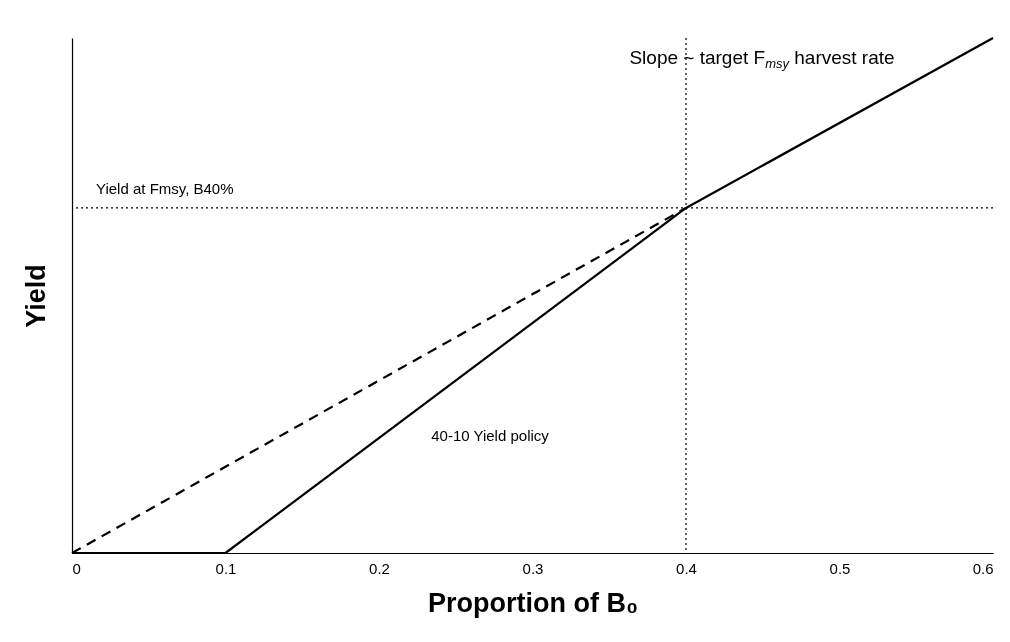 This screenshot has width=1010, height=642. I want to click on x-tick-label: 0.6, so click(983, 568).